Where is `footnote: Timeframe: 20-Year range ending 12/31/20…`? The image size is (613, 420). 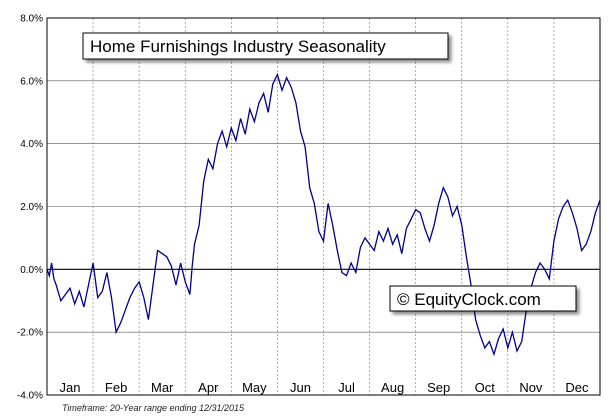
footnote: Timeframe: 20-Year range ending 12/31/20… is located at coordinates (153, 408).